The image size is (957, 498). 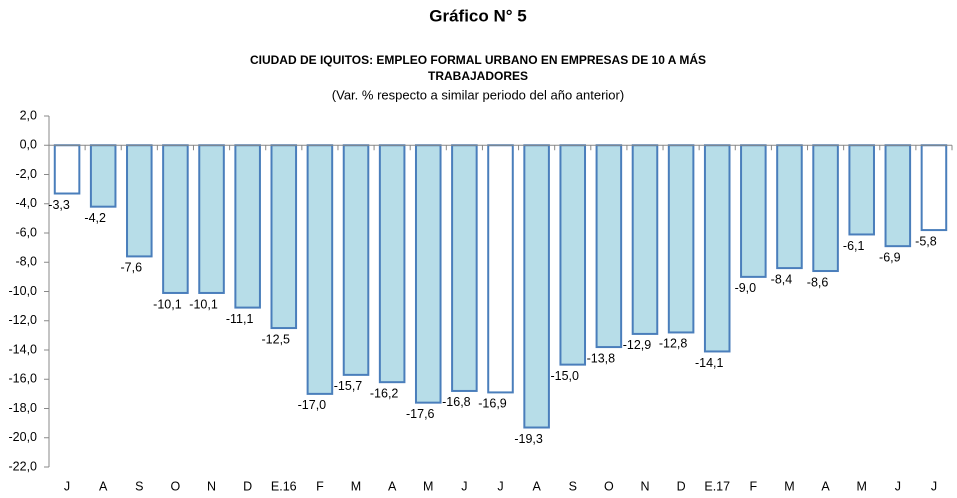 I want to click on data-label: -17,0, so click(x=312, y=405).